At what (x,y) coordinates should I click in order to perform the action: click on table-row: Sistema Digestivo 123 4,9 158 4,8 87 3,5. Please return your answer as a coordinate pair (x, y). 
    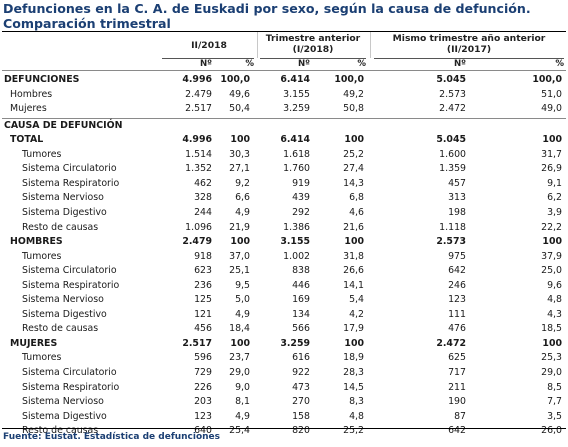
    Looking at the image, I should click on (284, 417).